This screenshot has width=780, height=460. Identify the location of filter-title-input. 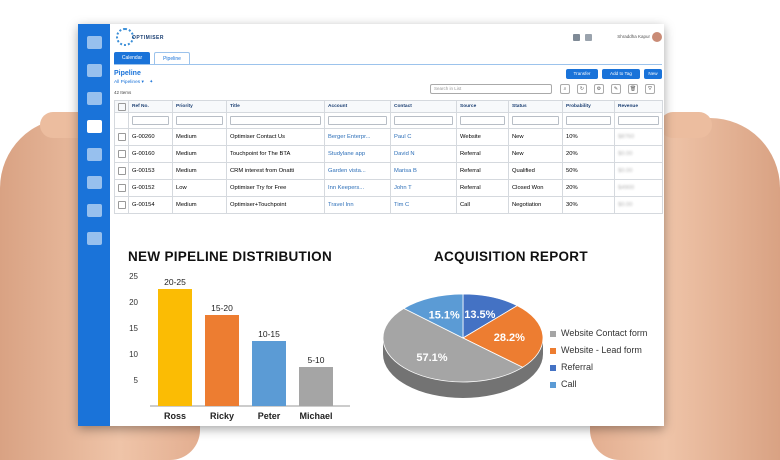
(275, 120).